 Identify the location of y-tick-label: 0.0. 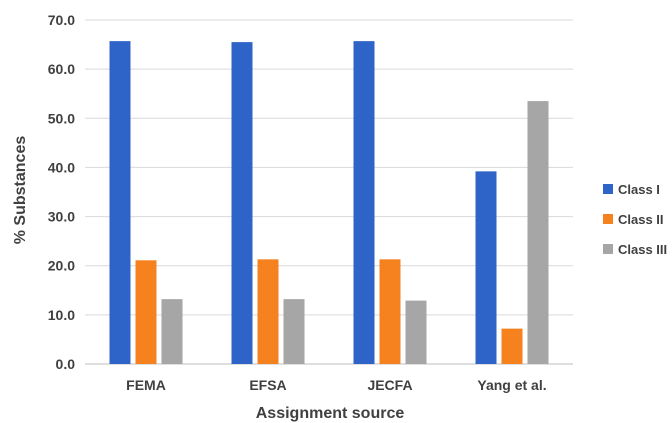
(66, 364).